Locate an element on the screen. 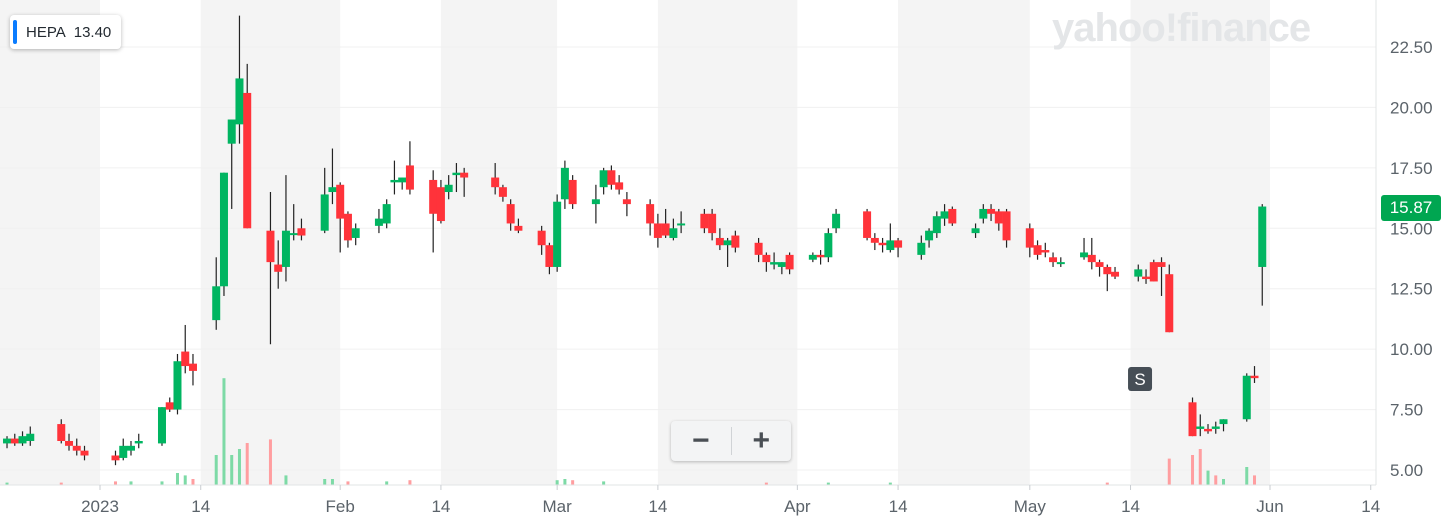 Image resolution: width=1449 pixels, height=523 pixels. zoom-out-button: − is located at coordinates (700, 440).